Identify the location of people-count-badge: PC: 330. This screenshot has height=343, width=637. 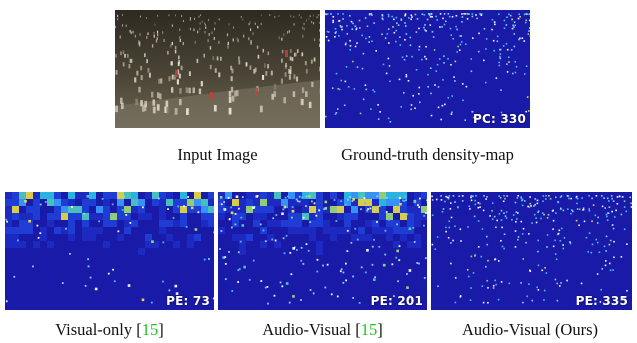
(499, 119).